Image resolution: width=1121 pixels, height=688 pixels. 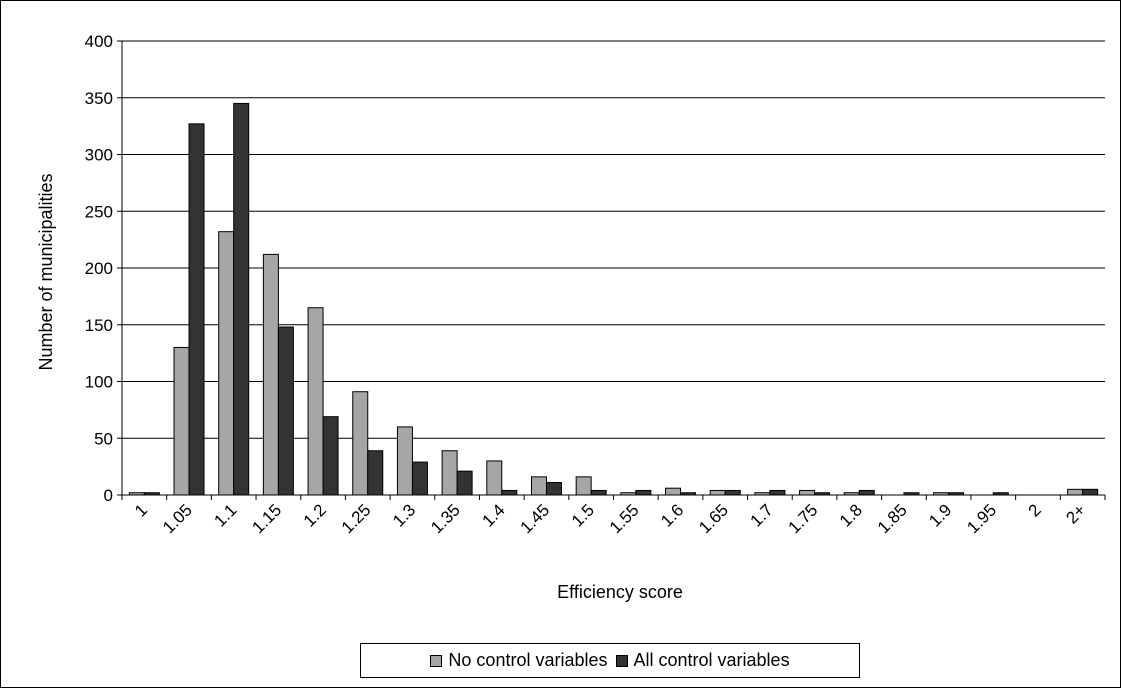 I want to click on x-tick-label: 1.45, so click(x=534, y=518).